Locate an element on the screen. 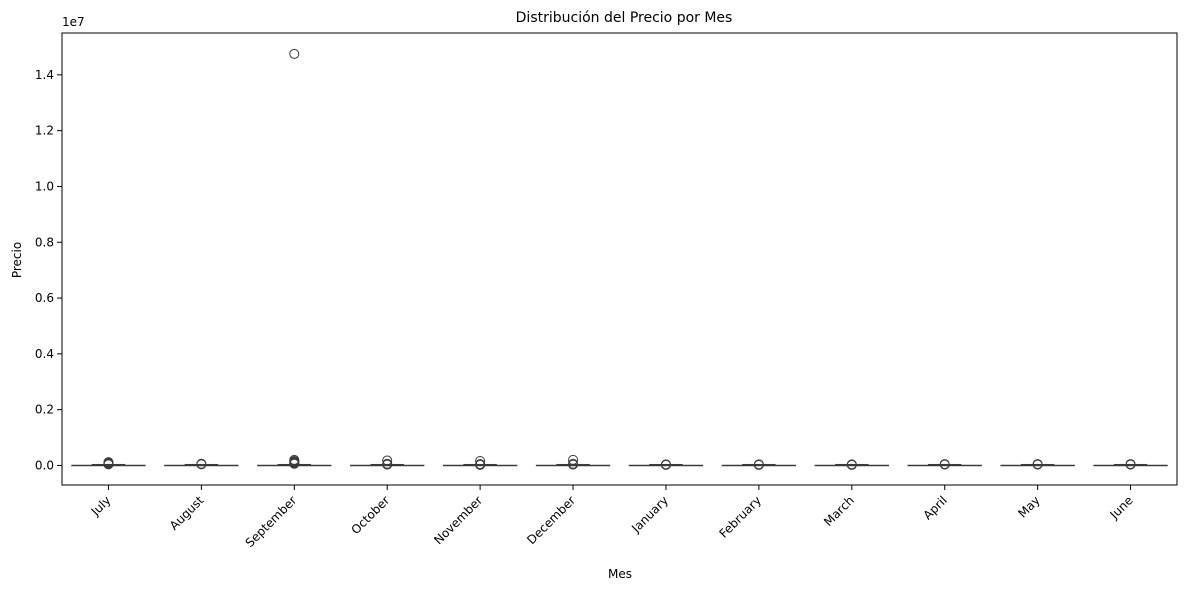  y-tick-label: 1.2 is located at coordinates (44, 131).